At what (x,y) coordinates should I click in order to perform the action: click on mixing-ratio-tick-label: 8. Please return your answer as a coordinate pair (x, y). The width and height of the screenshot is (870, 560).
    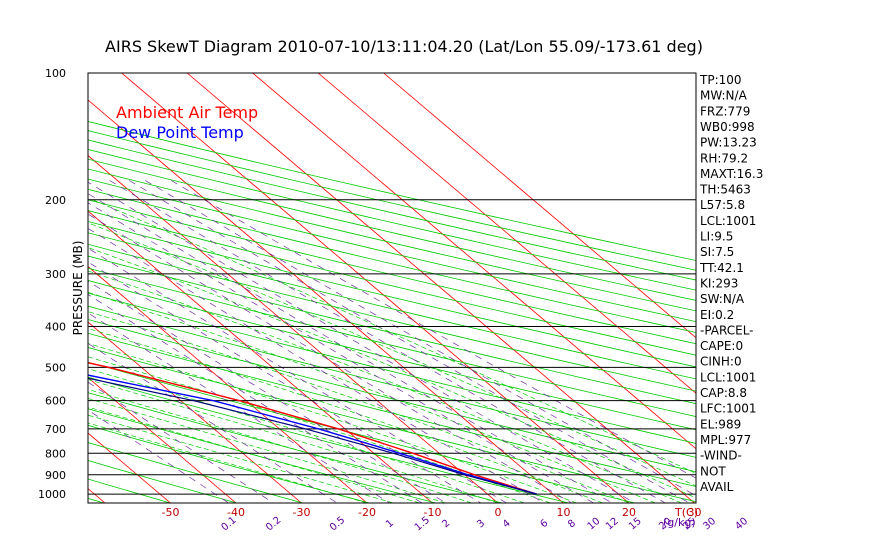
    Looking at the image, I should click on (572, 524).